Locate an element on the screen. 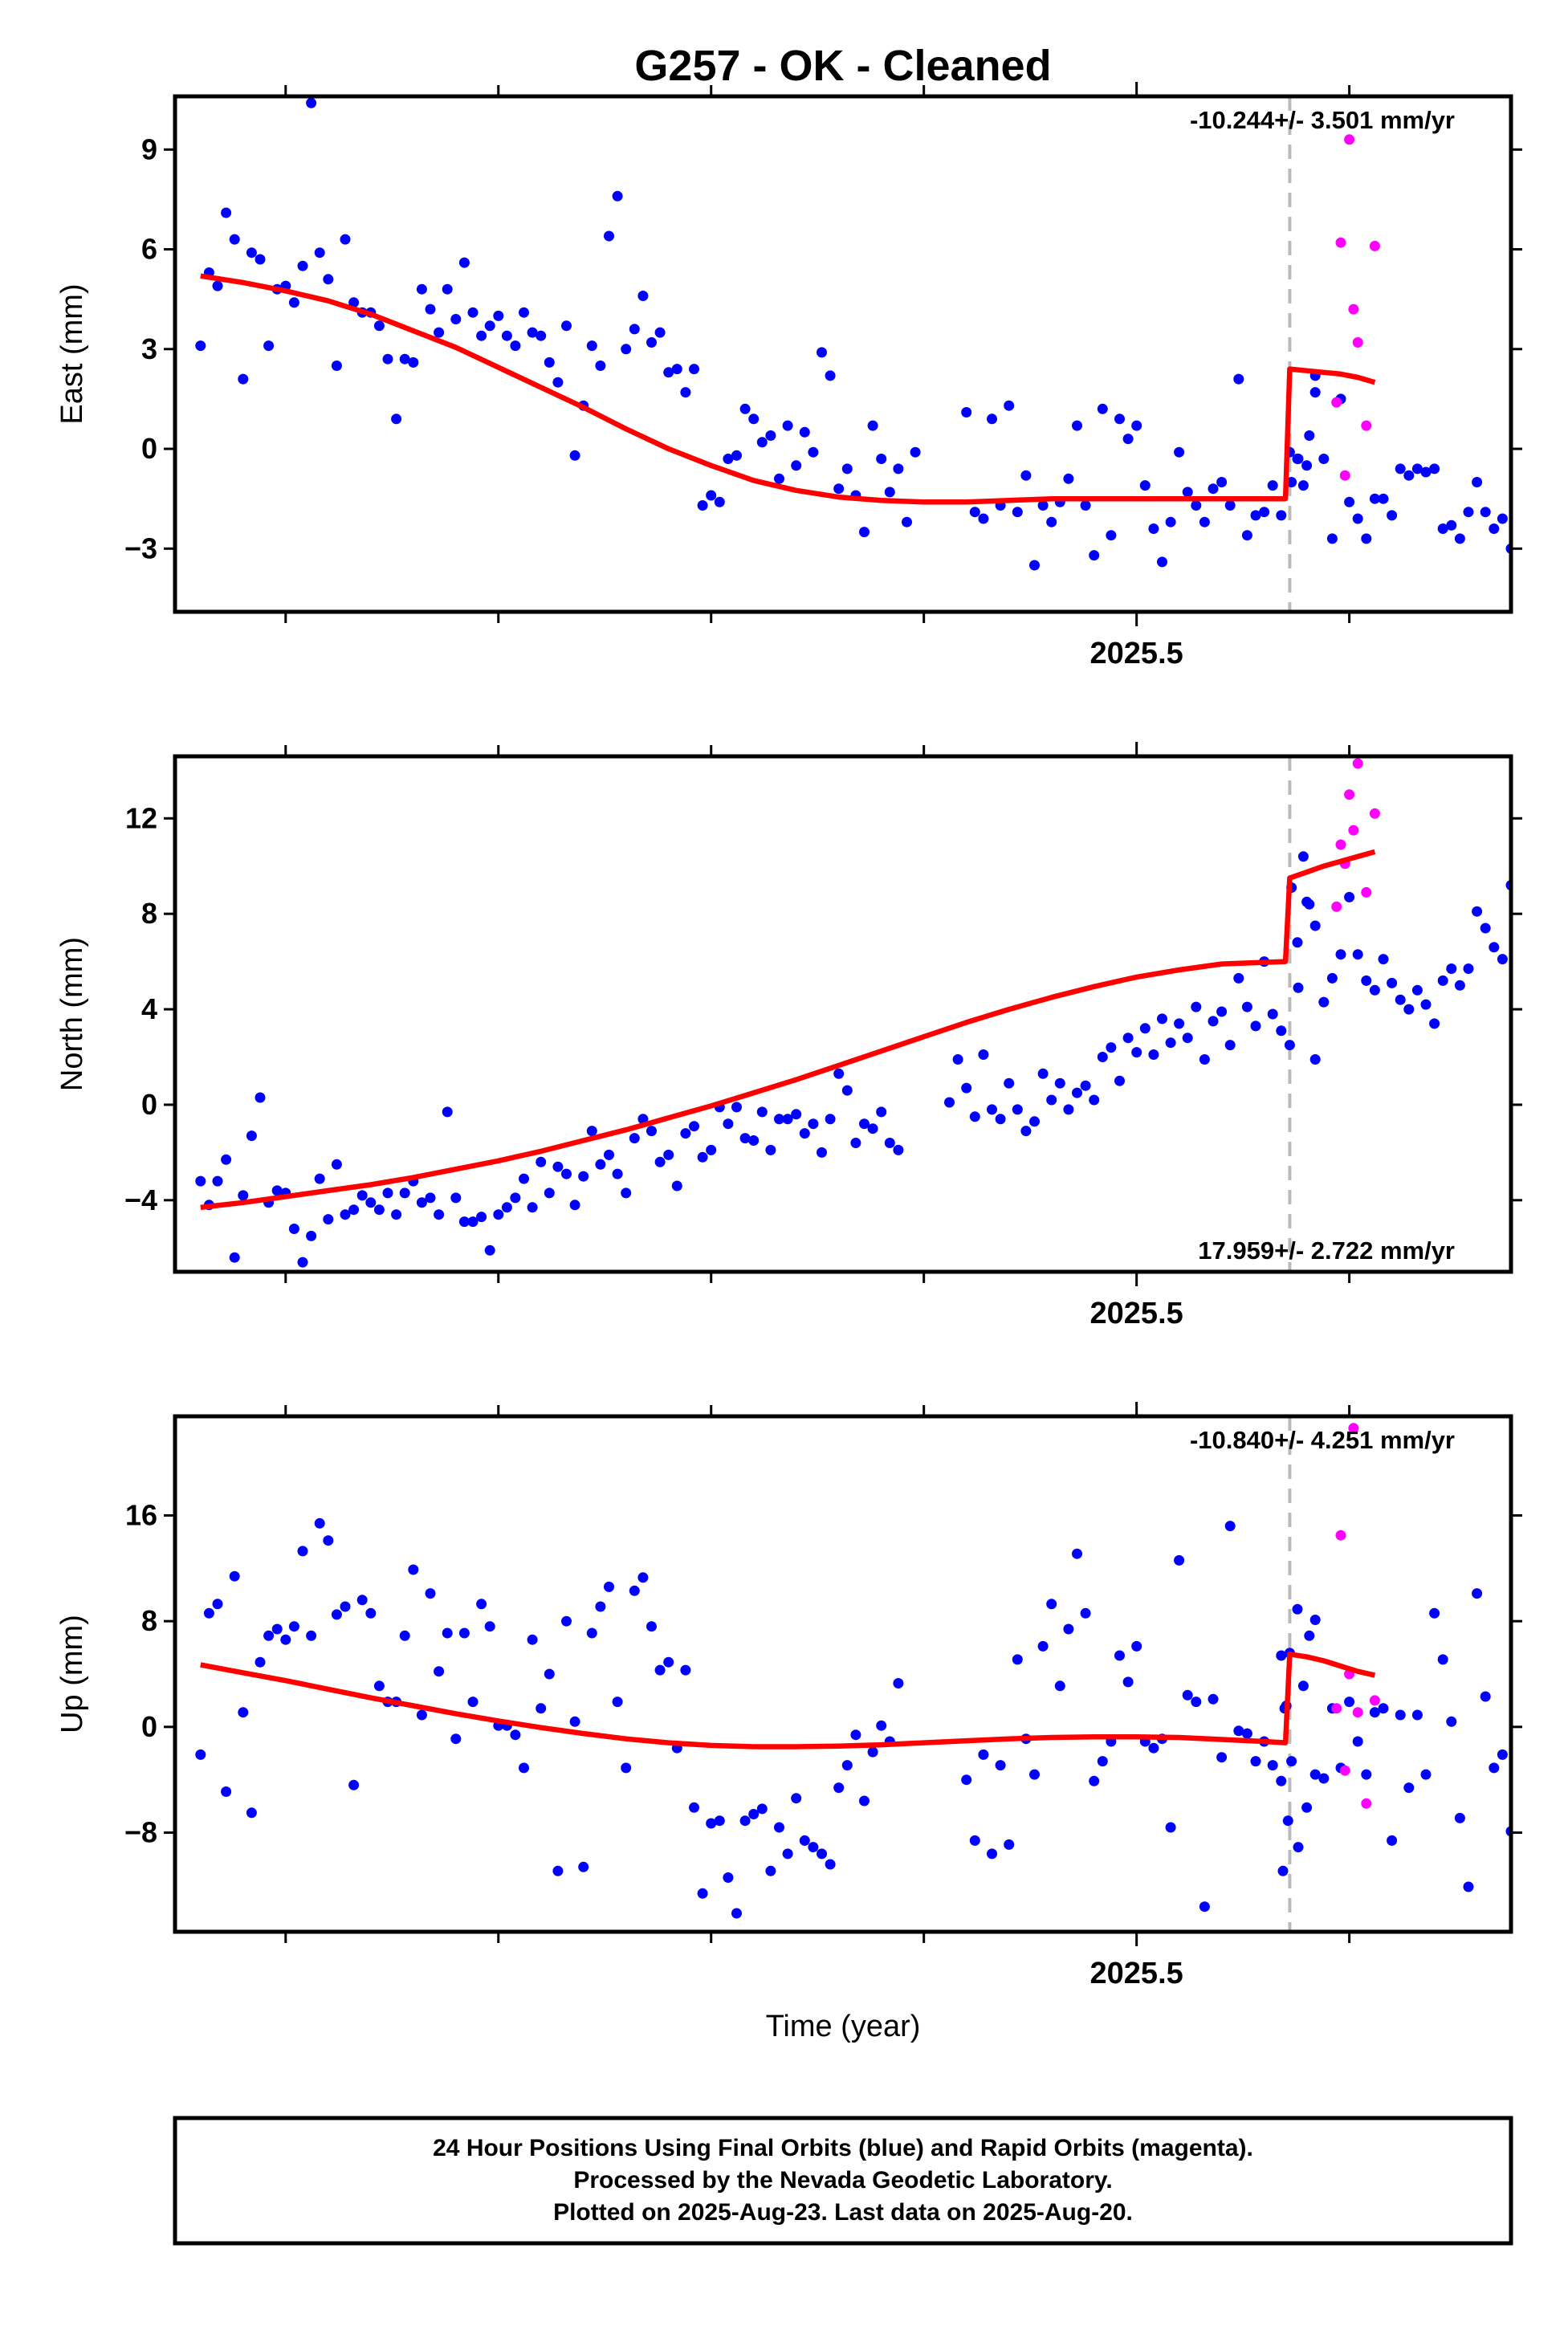  up-rapid-point is located at coordinates (1353, 1428).